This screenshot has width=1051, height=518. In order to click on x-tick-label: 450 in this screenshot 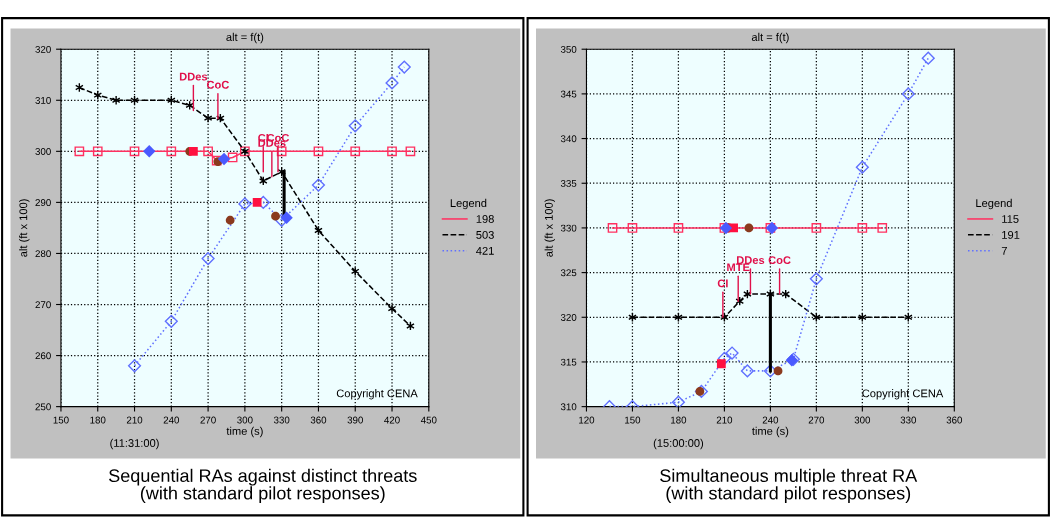, I will do `click(428, 420)`.